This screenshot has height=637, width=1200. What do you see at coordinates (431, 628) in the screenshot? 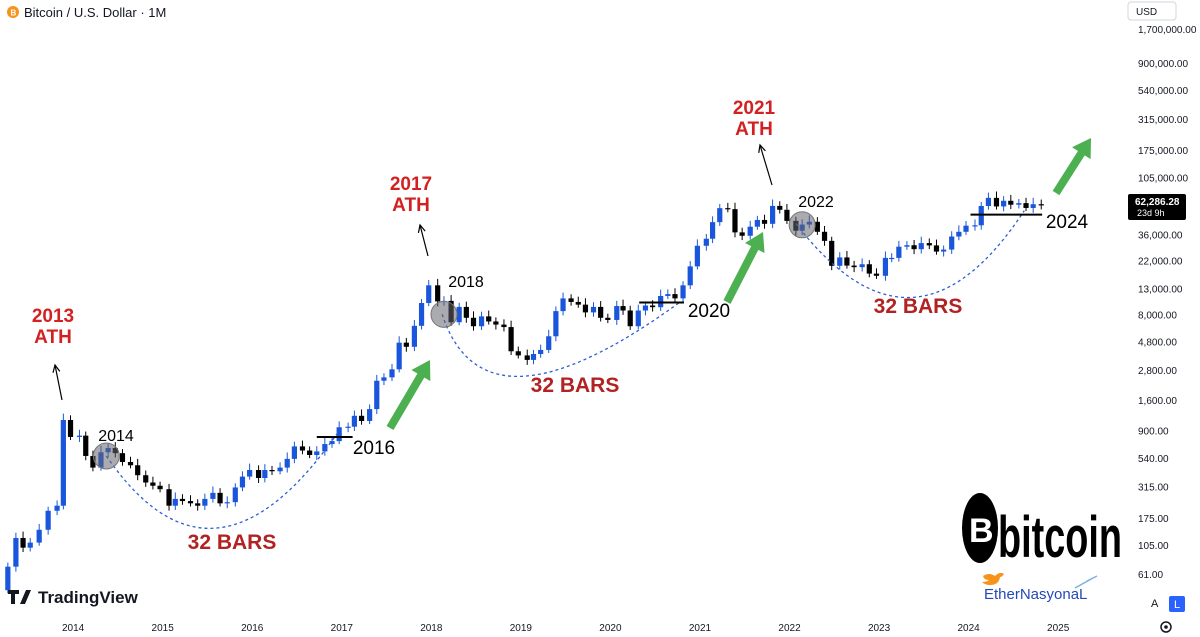
I see `time-tick-label: 2018` at bounding box center [431, 628].